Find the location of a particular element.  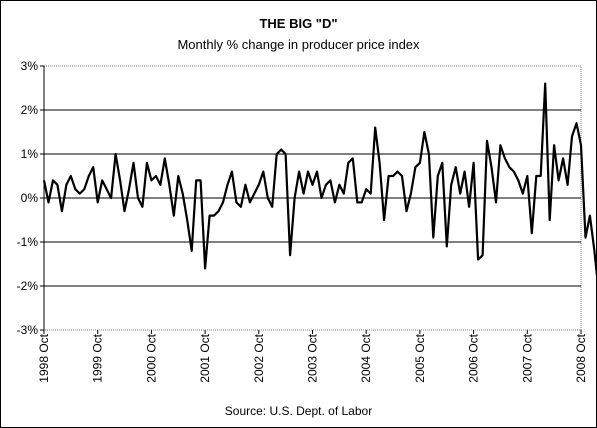

chart-title: THE BIG "D" is located at coordinates (298, 23).